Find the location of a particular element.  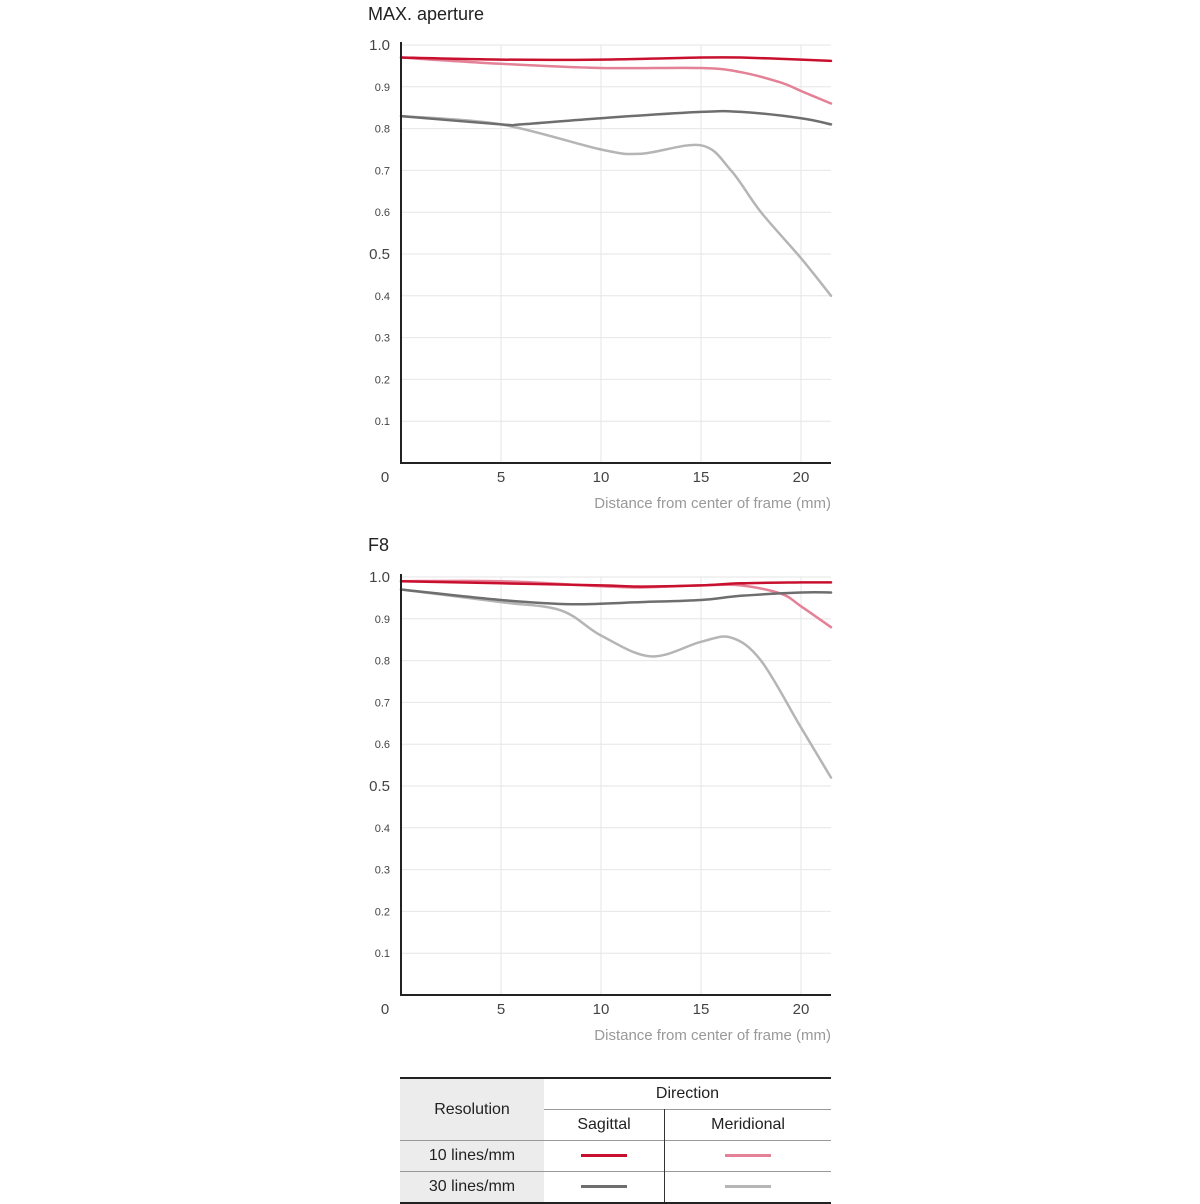

chart1-ytick-label: 0.7 is located at coordinates (382, 171).